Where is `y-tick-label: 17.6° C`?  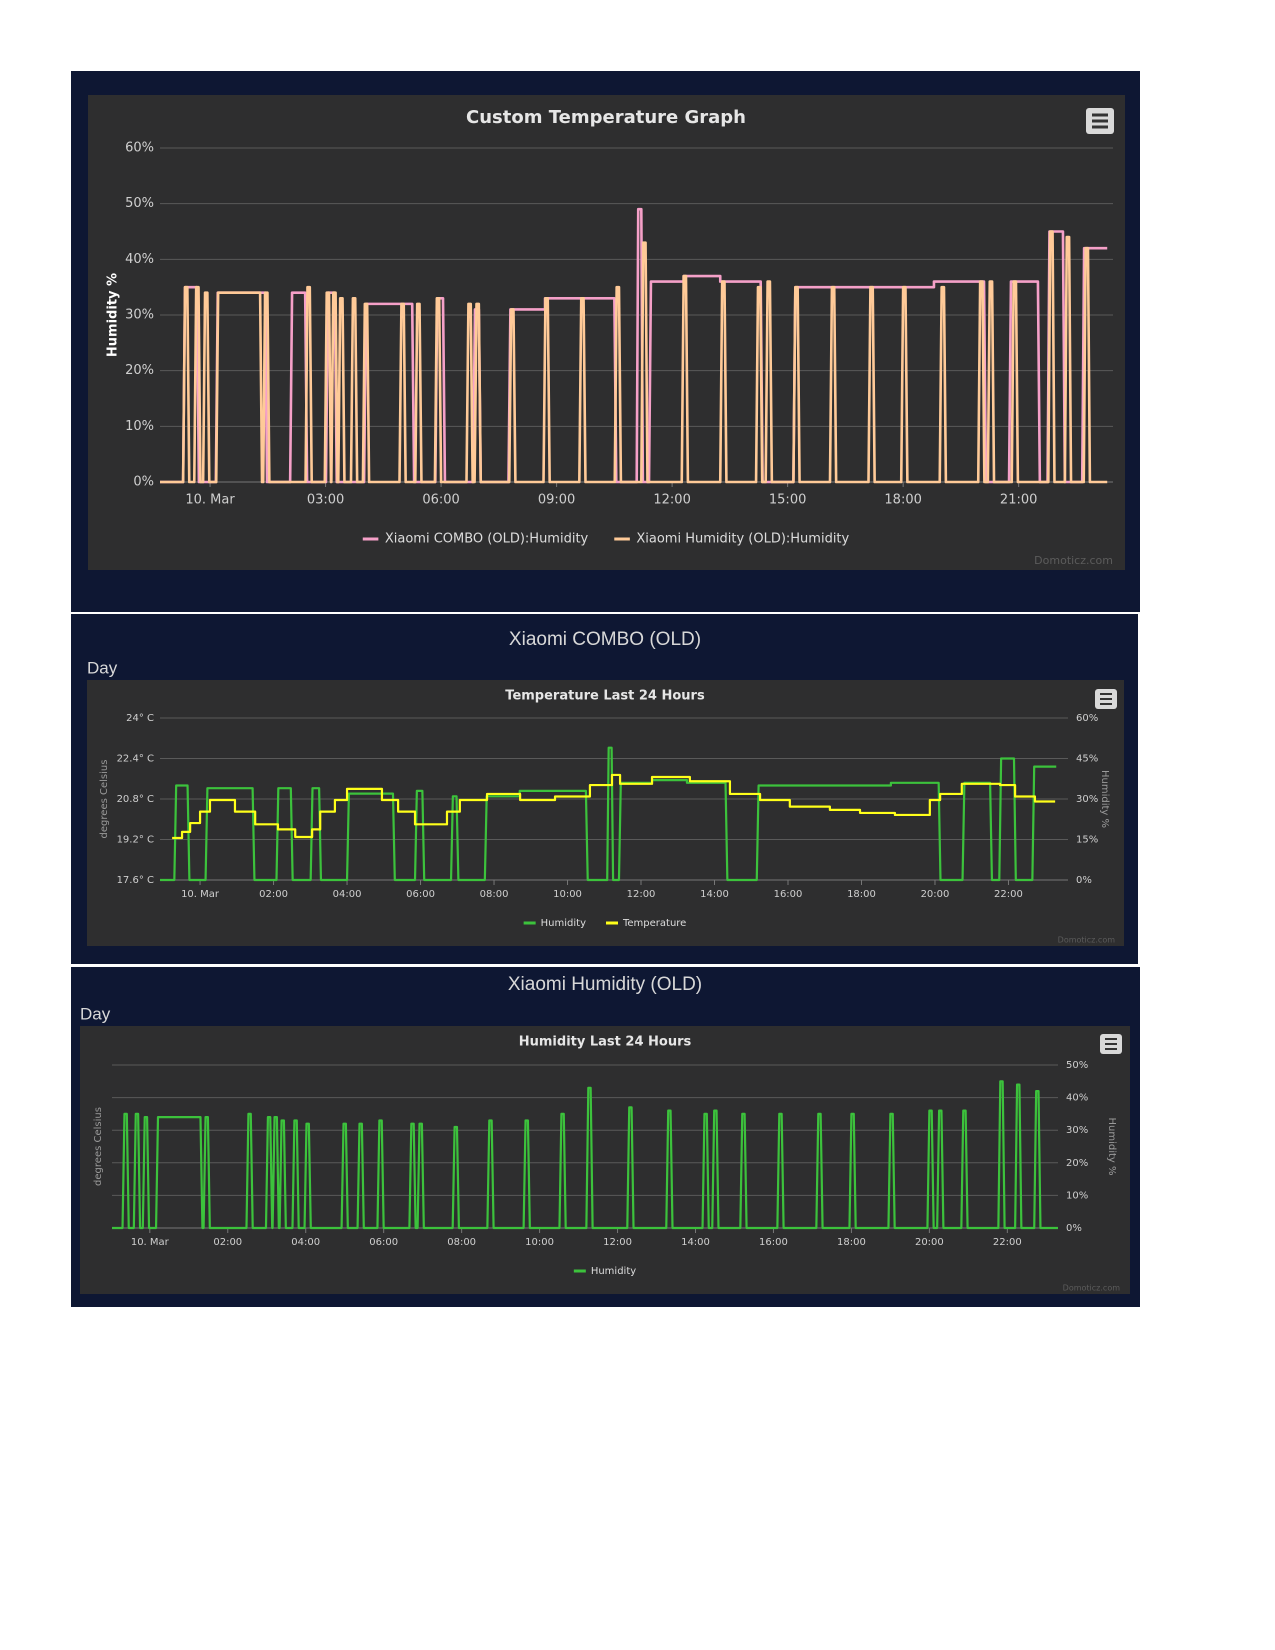 y-tick-label: 17.6° C is located at coordinates (135, 880).